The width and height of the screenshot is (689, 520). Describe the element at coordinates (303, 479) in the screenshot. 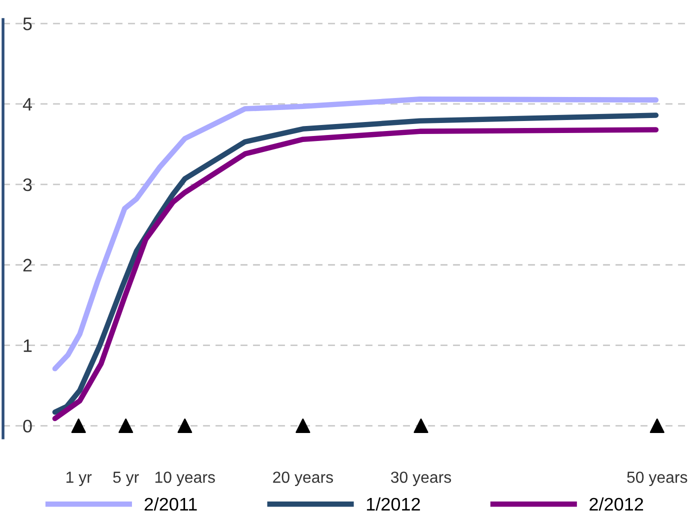

I see `x-tick-label: 20 years` at that location.